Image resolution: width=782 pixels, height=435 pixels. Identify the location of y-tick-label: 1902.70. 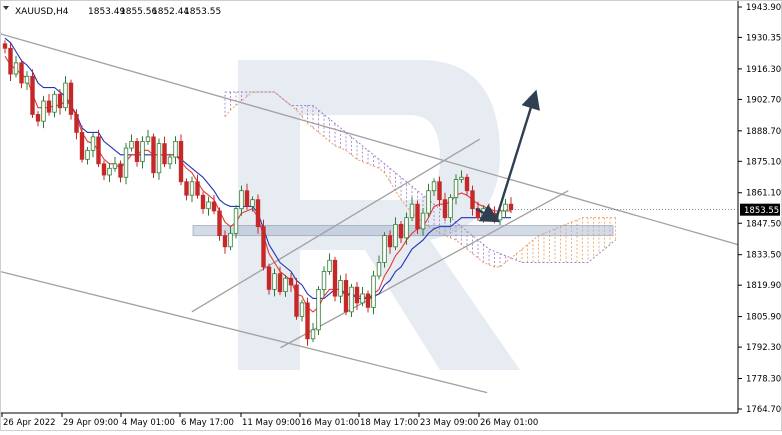
(763, 100).